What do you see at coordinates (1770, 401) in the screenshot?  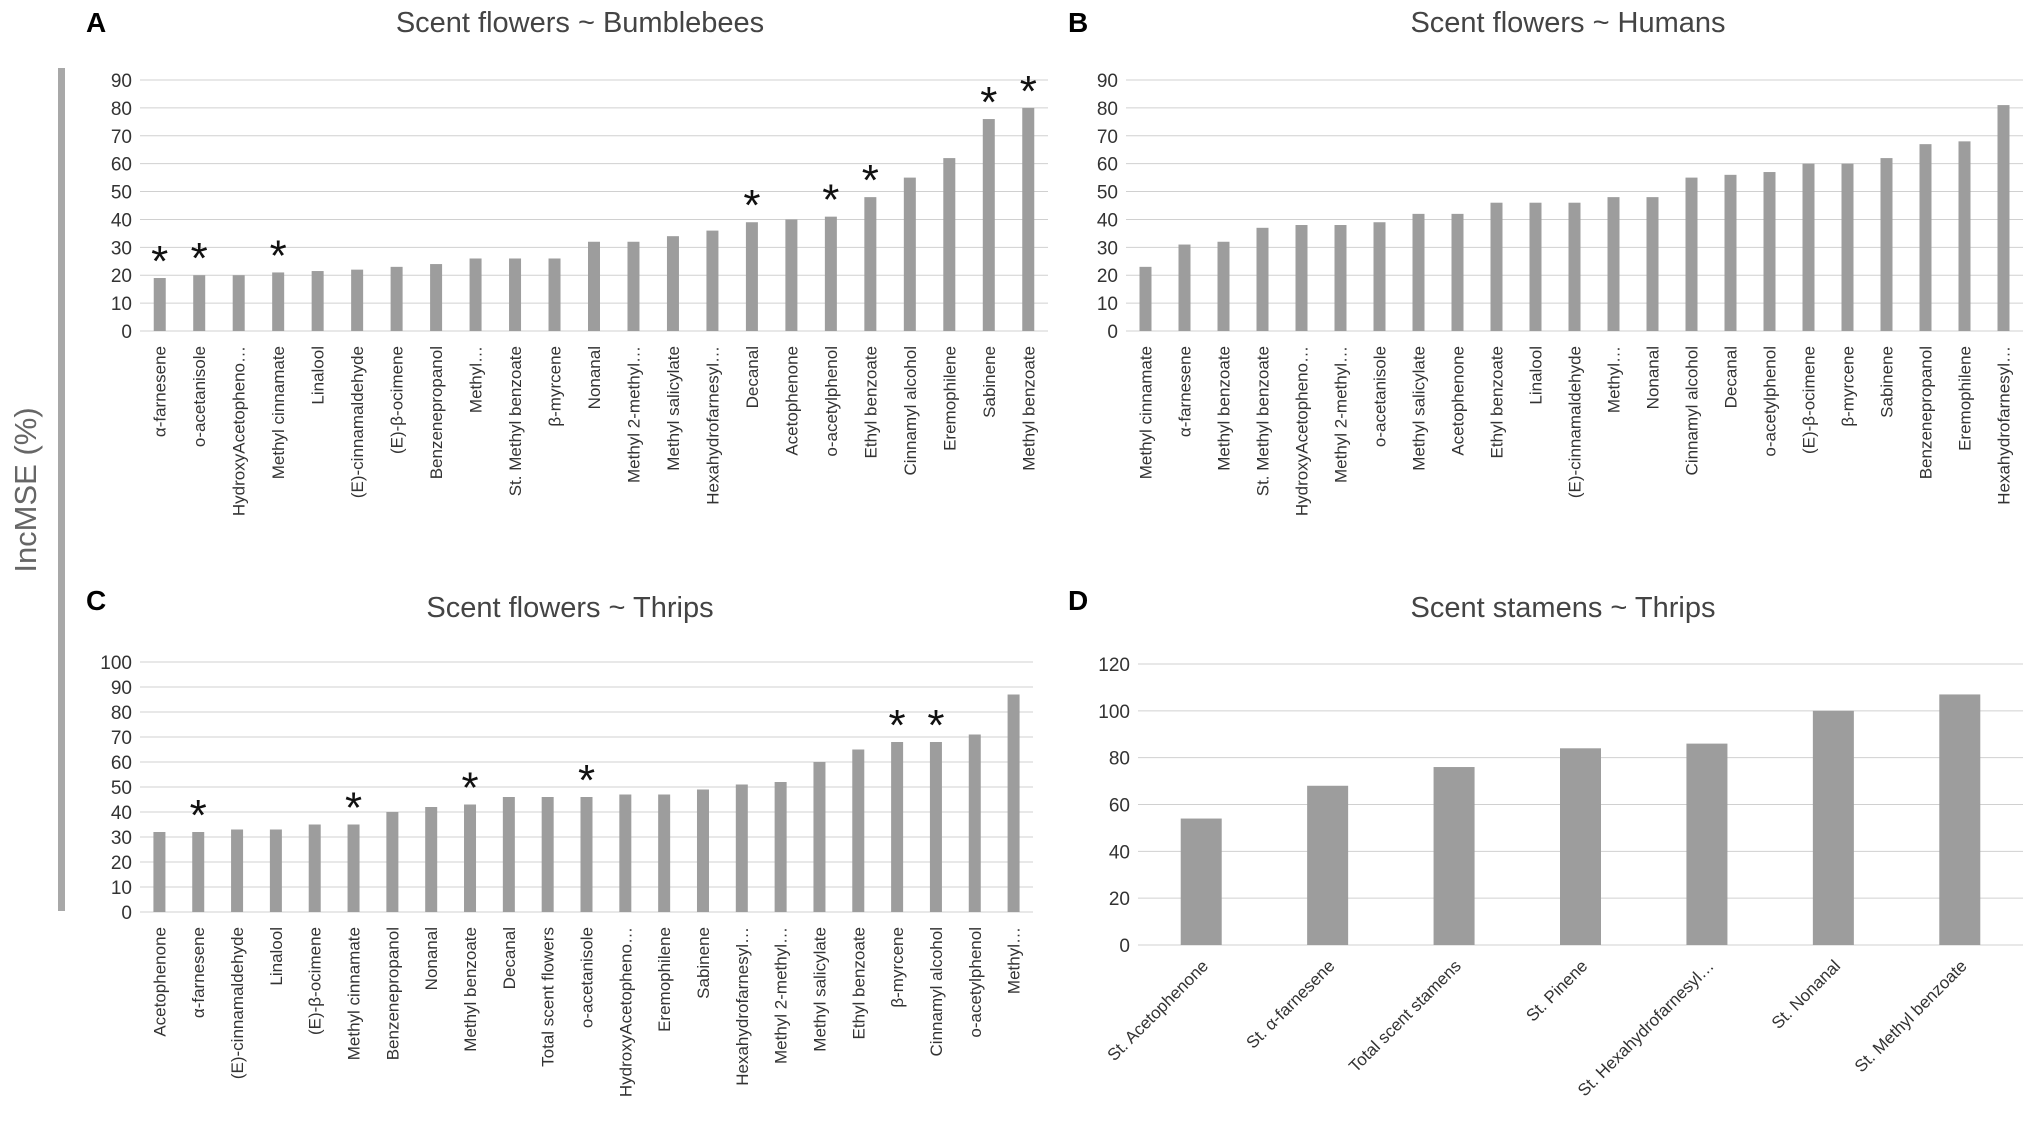 I see `category-label: o-acetylphenol` at bounding box center [1770, 401].